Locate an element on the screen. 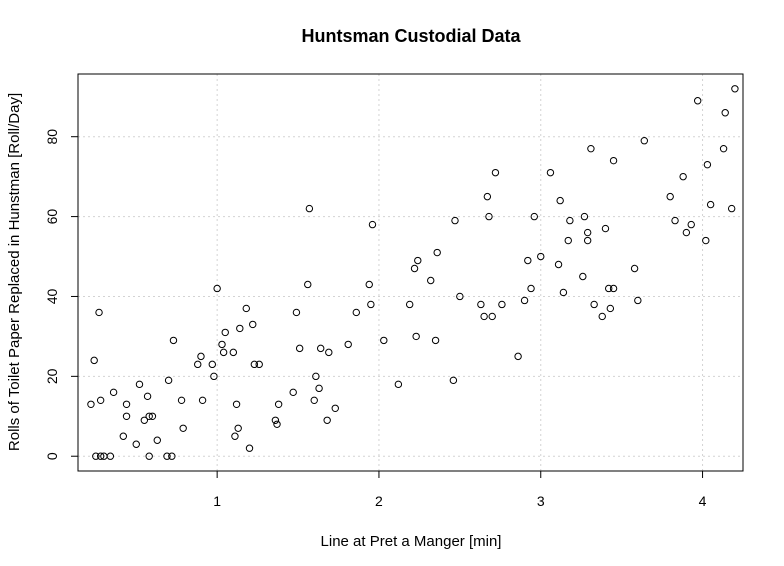 The image size is (784, 566). x-axis: 1 2 3 4 is located at coordinates (460, 490).